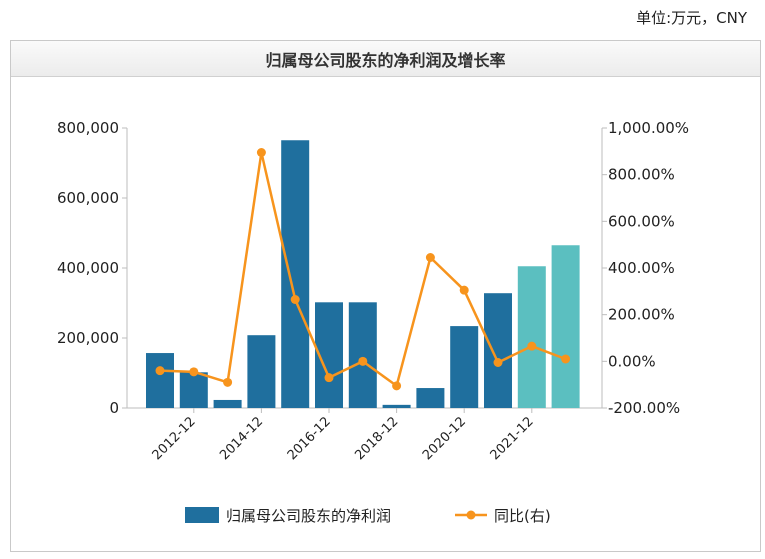  Describe the element at coordinates (88, 338) in the screenshot. I see `left-tick-label: 200,000` at that location.